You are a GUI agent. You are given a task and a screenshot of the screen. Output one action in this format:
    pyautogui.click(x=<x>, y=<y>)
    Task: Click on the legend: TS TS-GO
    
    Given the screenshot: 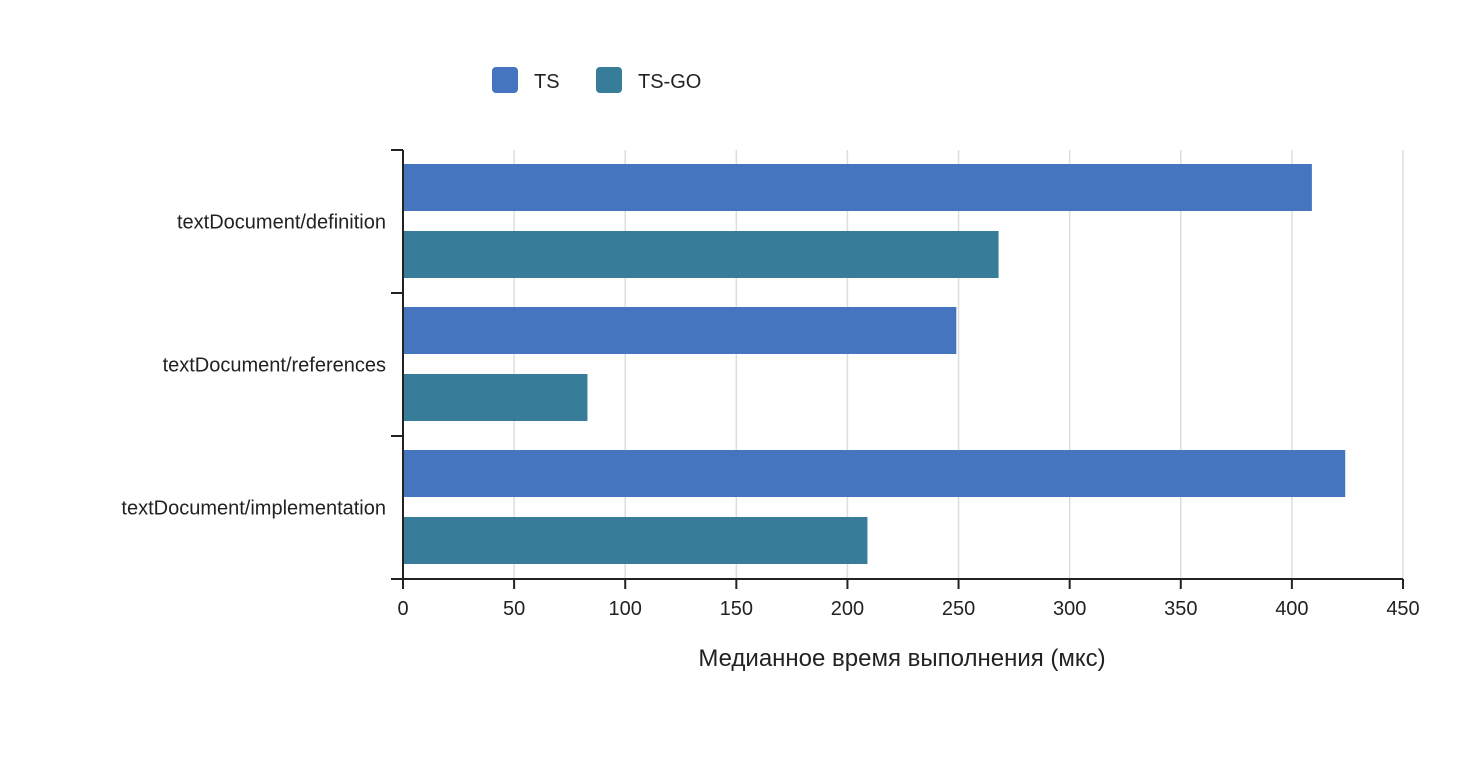 What is the action you would take?
    pyautogui.click(x=596, y=80)
    